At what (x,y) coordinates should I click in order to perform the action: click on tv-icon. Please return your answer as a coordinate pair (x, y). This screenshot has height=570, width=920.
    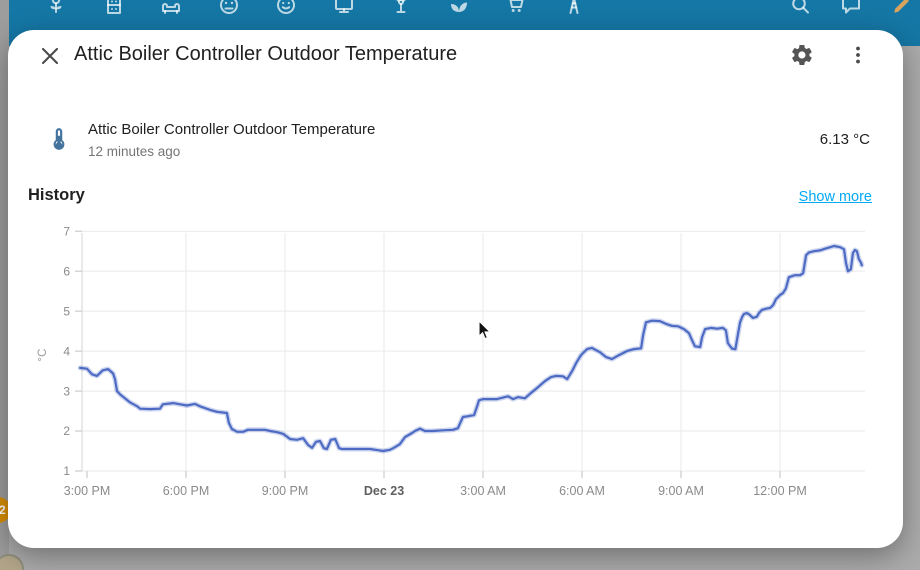
    Looking at the image, I should click on (344, 8).